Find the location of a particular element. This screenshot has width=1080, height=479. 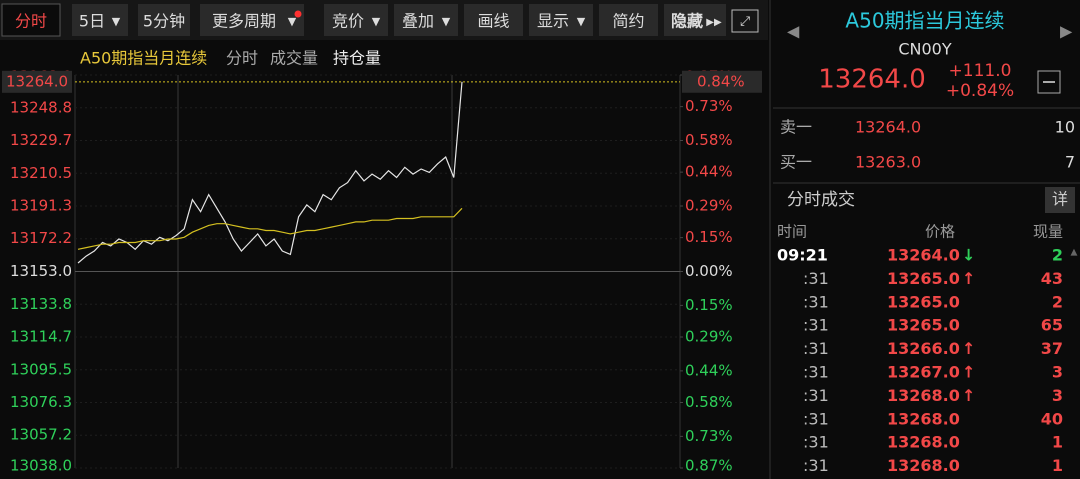

legend-item: 分时 is located at coordinates (242, 58).